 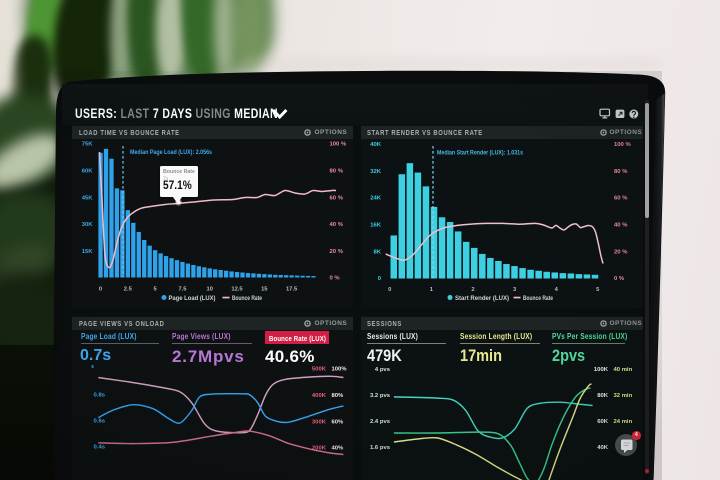 I want to click on svg-text: 2.5, so click(x=128, y=289).